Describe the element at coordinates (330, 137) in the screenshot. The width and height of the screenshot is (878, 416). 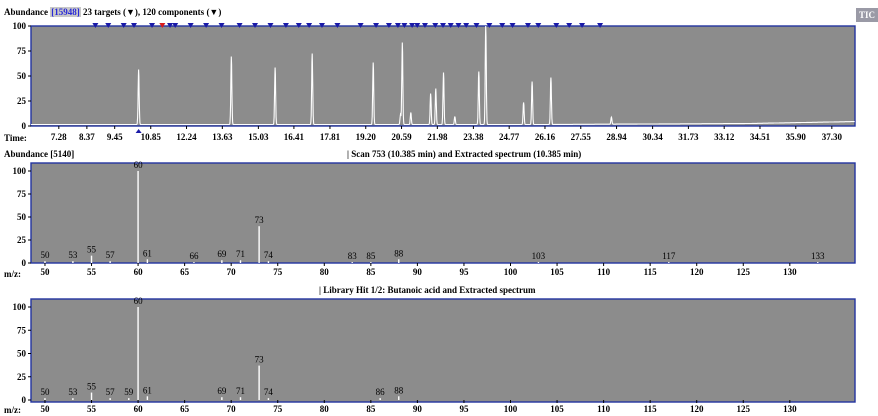
I see `tic-xtick-label: 17.81` at that location.